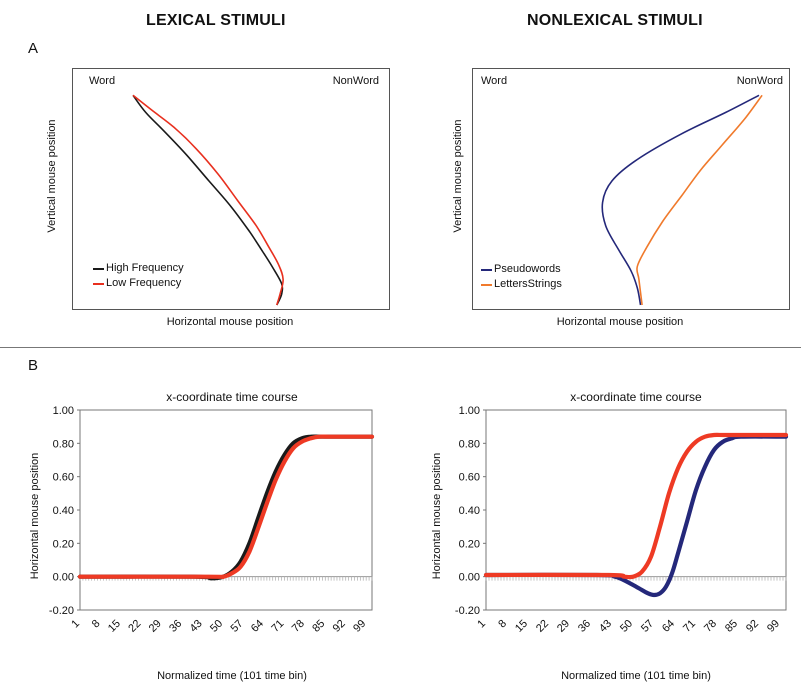  What do you see at coordinates (528, 284) in the screenshot?
I see `legend-label: LettersStrings` at bounding box center [528, 284].